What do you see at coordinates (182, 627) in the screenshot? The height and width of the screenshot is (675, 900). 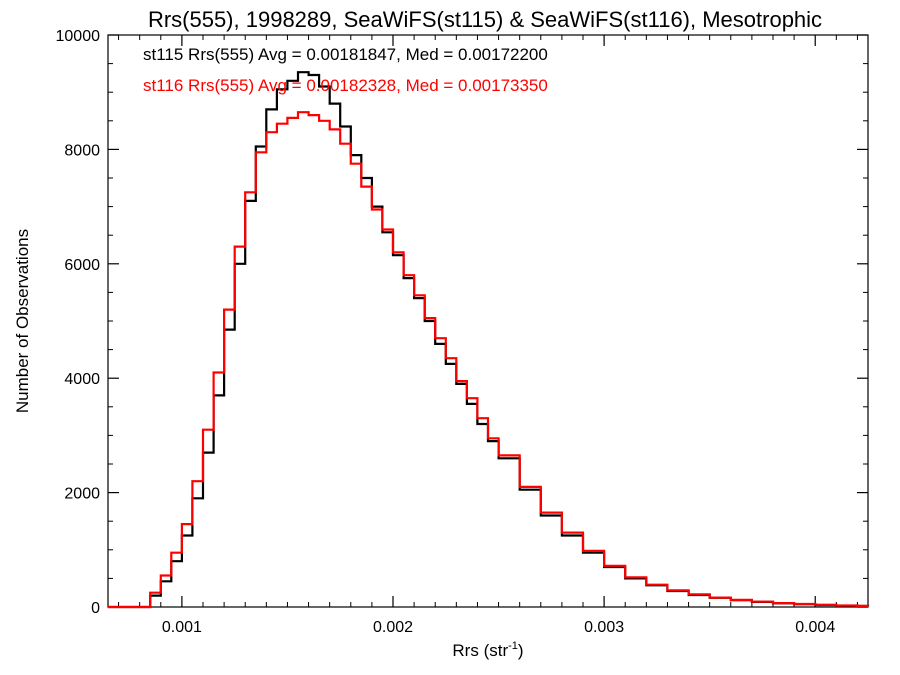 I see `x-tick-label: 0.001` at bounding box center [182, 627].